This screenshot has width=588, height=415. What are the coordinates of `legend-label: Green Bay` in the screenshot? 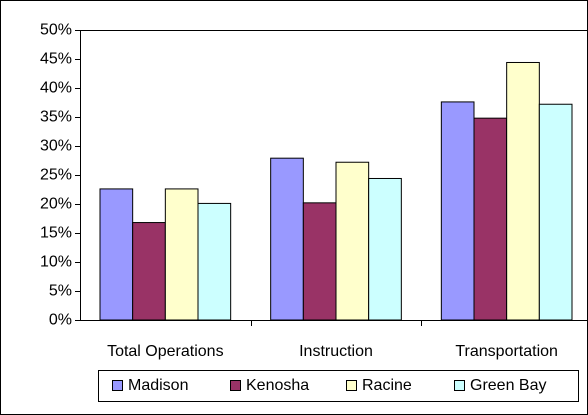 It's located at (508, 385).